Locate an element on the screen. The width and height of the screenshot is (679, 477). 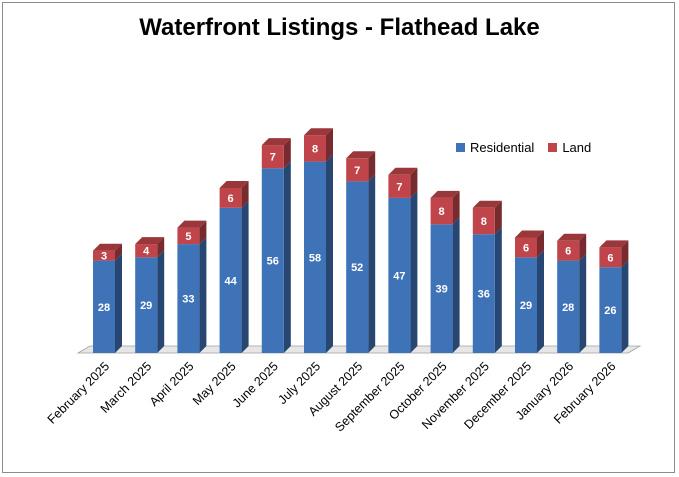
legend-item-land: Land is located at coordinates (569, 147).